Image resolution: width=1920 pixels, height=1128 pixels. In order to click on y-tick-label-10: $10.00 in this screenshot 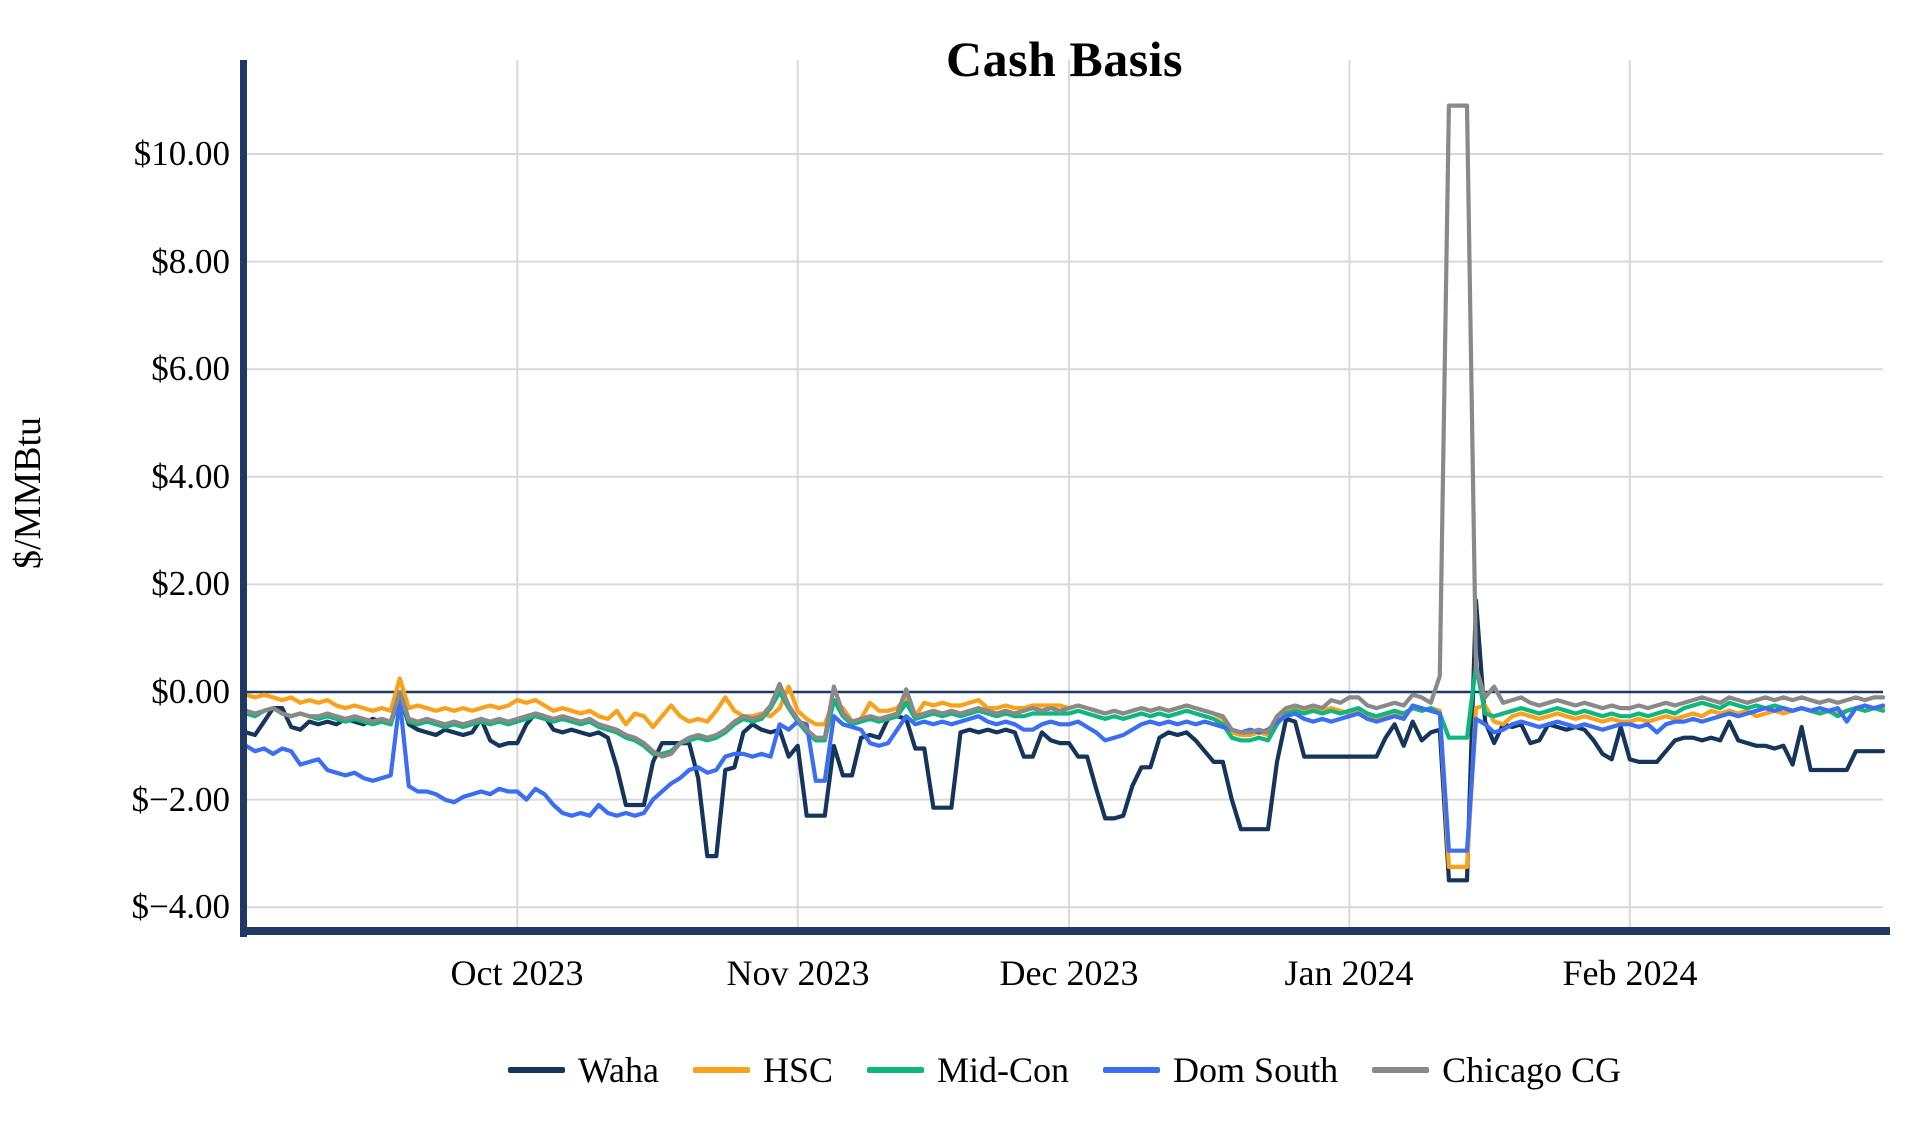, I will do `click(181, 153)`.